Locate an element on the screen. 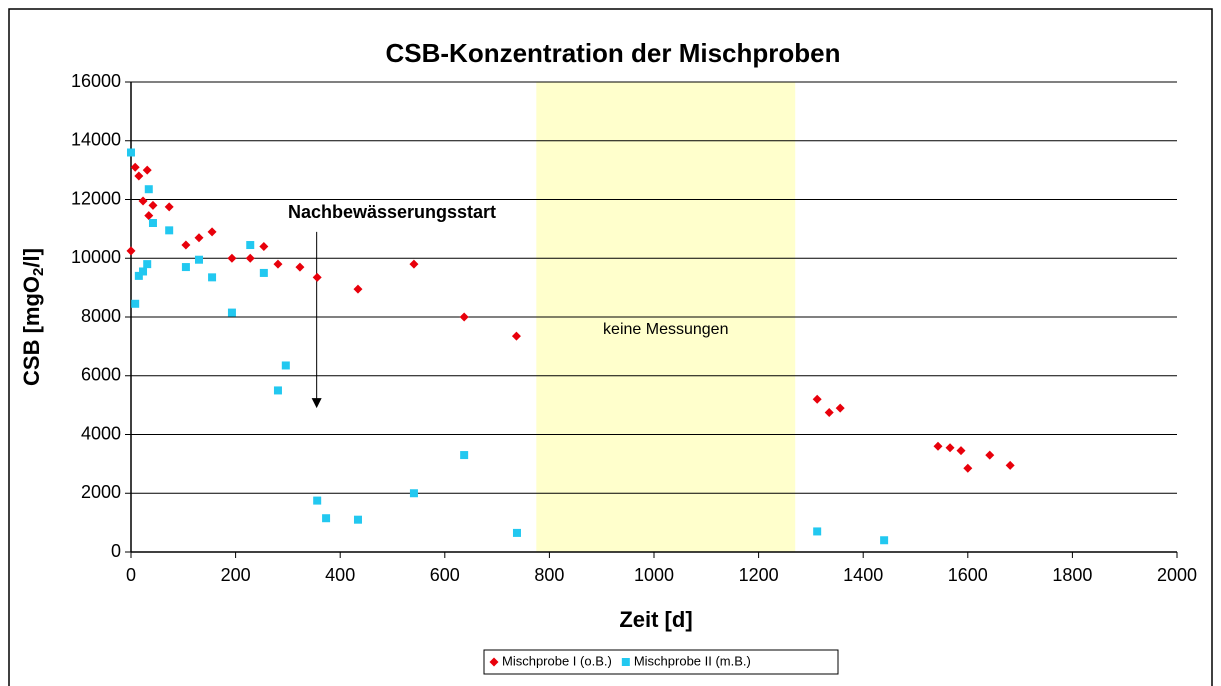 This screenshot has width=1221, height=686. x-tick-label: 2000 is located at coordinates (1177, 575).